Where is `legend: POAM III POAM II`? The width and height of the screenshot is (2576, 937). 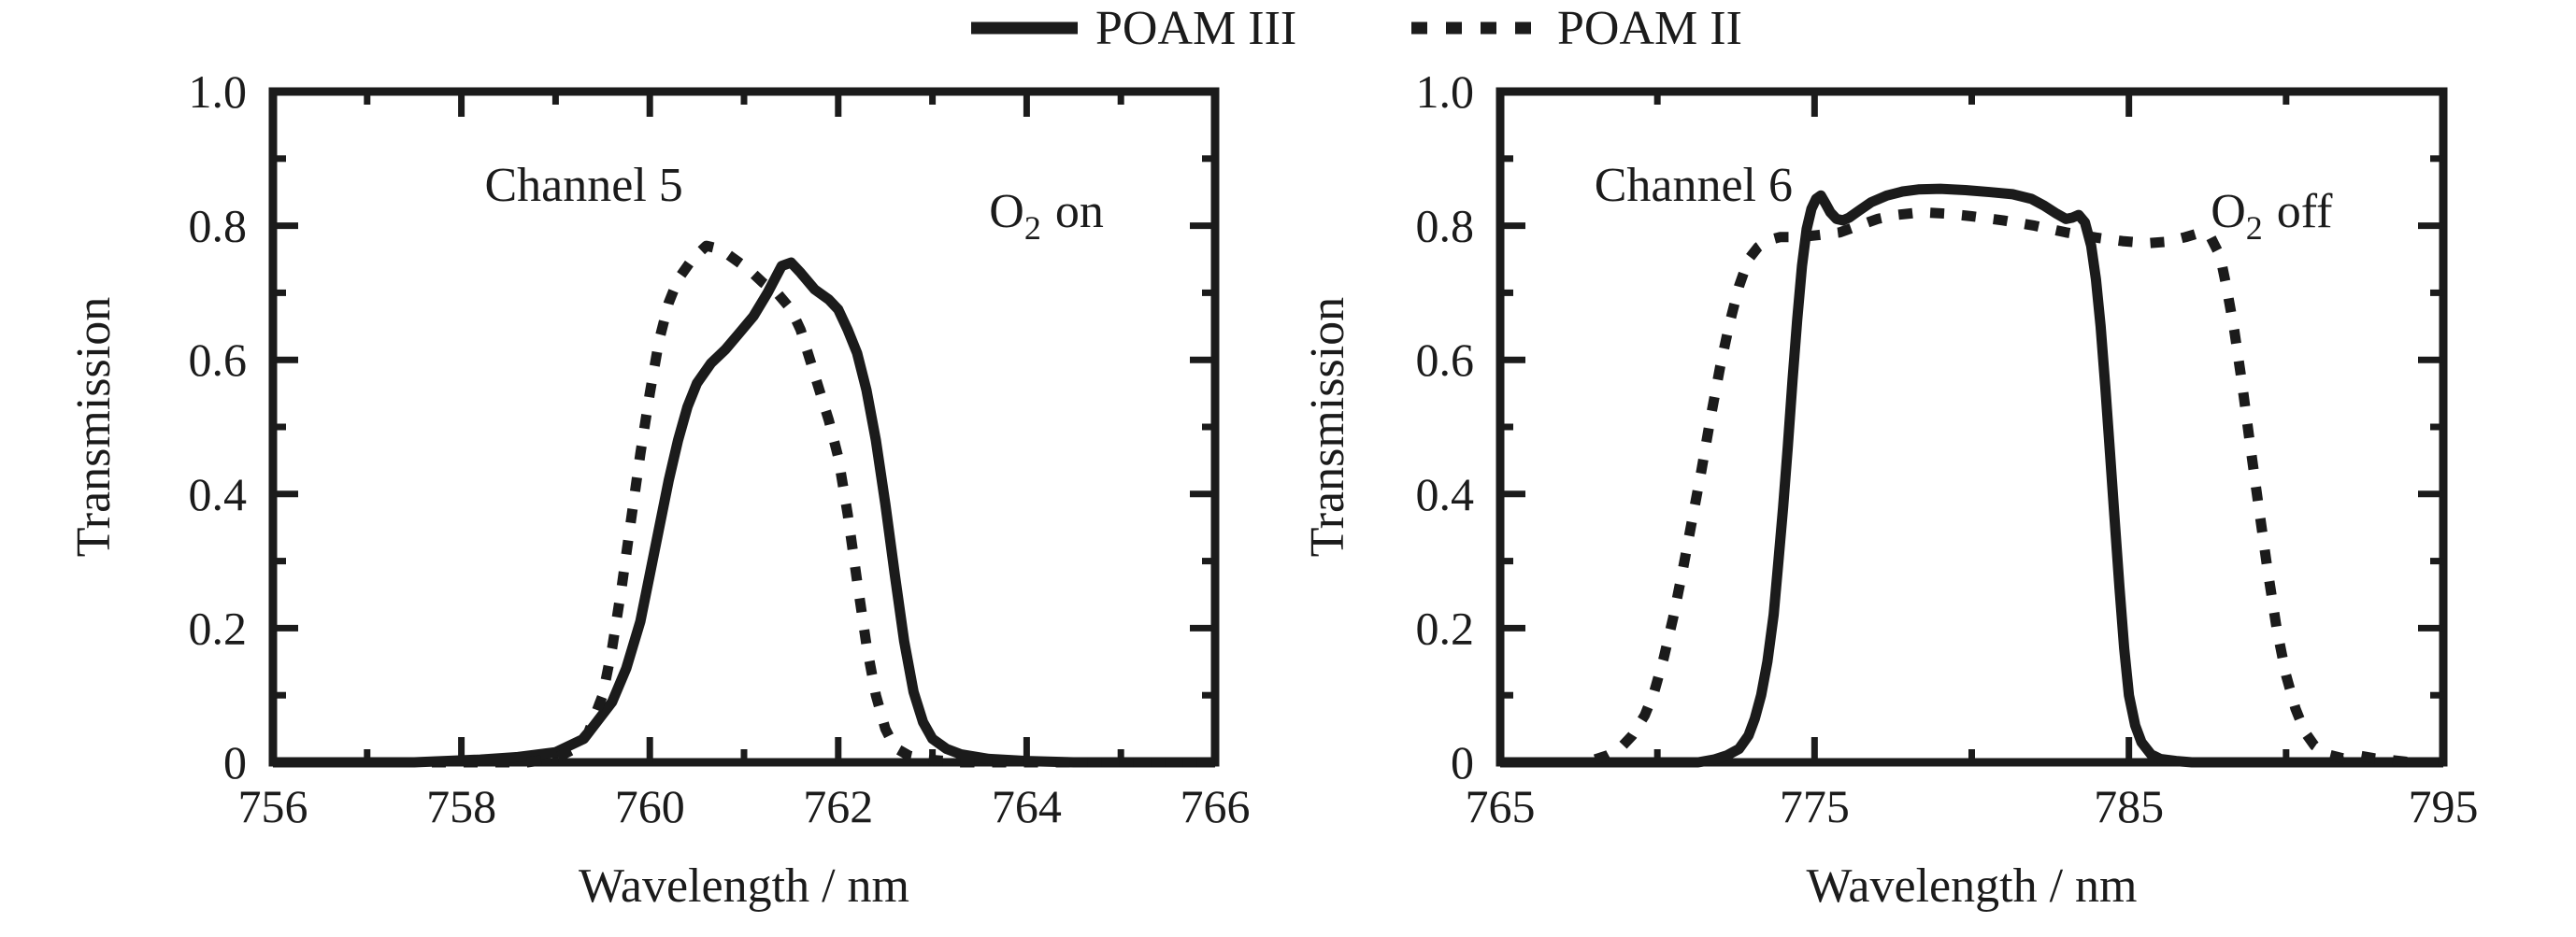 legend: POAM III POAM II is located at coordinates (1288, 28).